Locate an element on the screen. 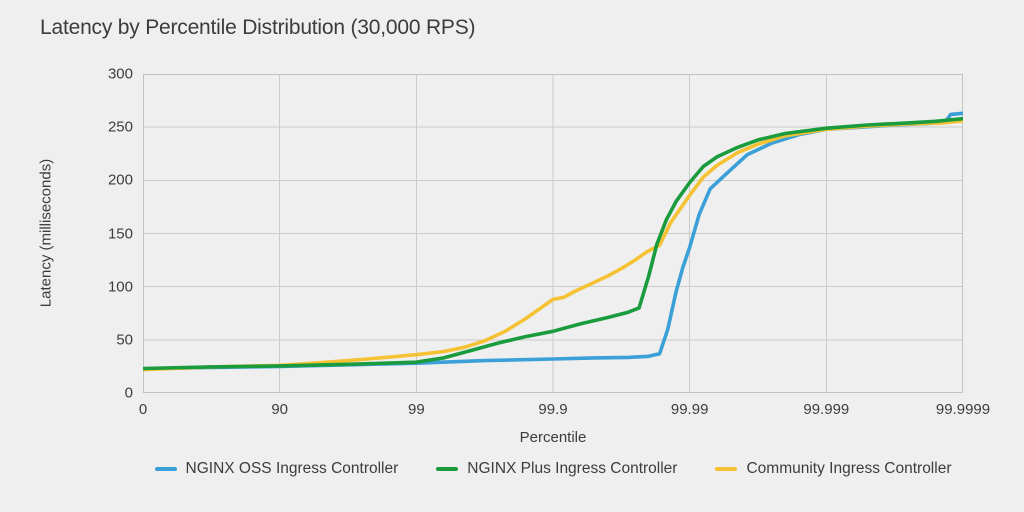  y-tick-label: 200 is located at coordinates (120, 180).